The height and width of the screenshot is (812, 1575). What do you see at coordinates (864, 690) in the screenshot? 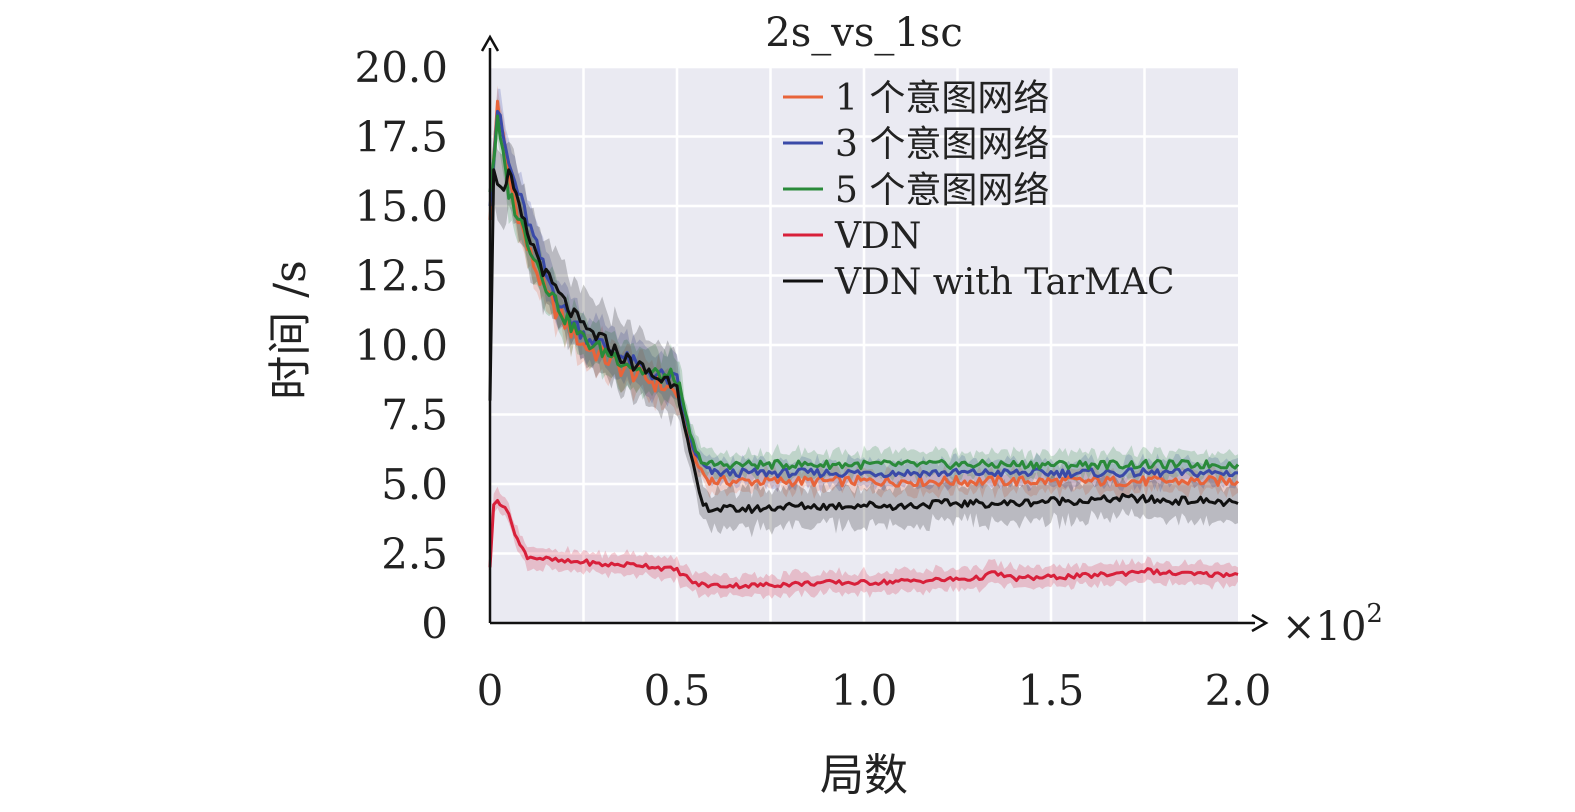
I see `x-tick-label: 1.0` at bounding box center [864, 690].